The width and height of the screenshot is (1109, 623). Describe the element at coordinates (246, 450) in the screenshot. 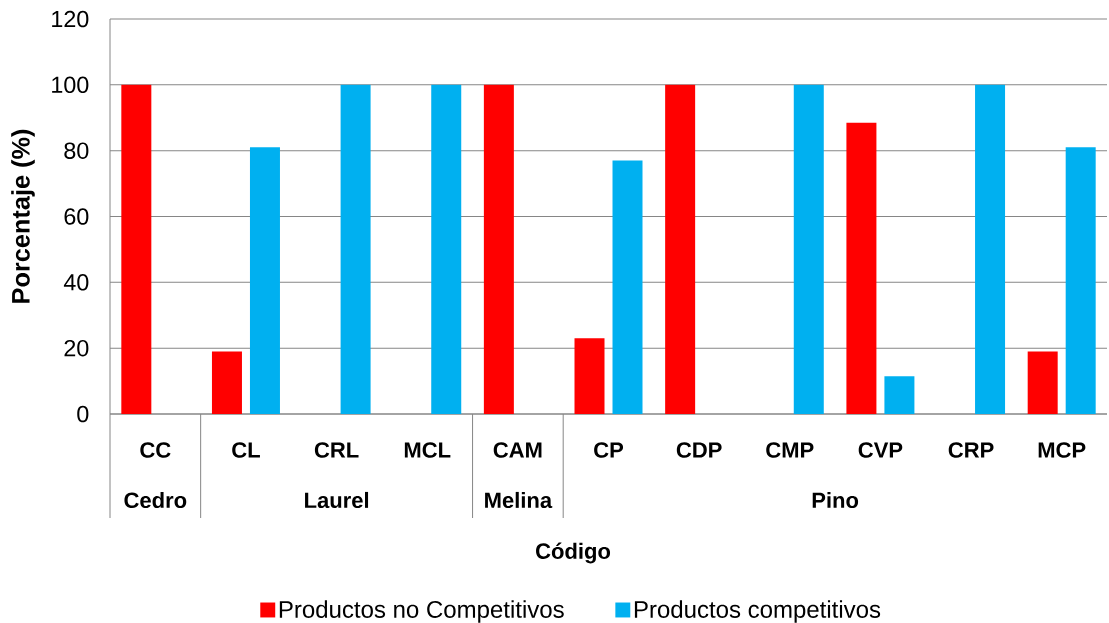

I see `x-tick-label: CL` at that location.